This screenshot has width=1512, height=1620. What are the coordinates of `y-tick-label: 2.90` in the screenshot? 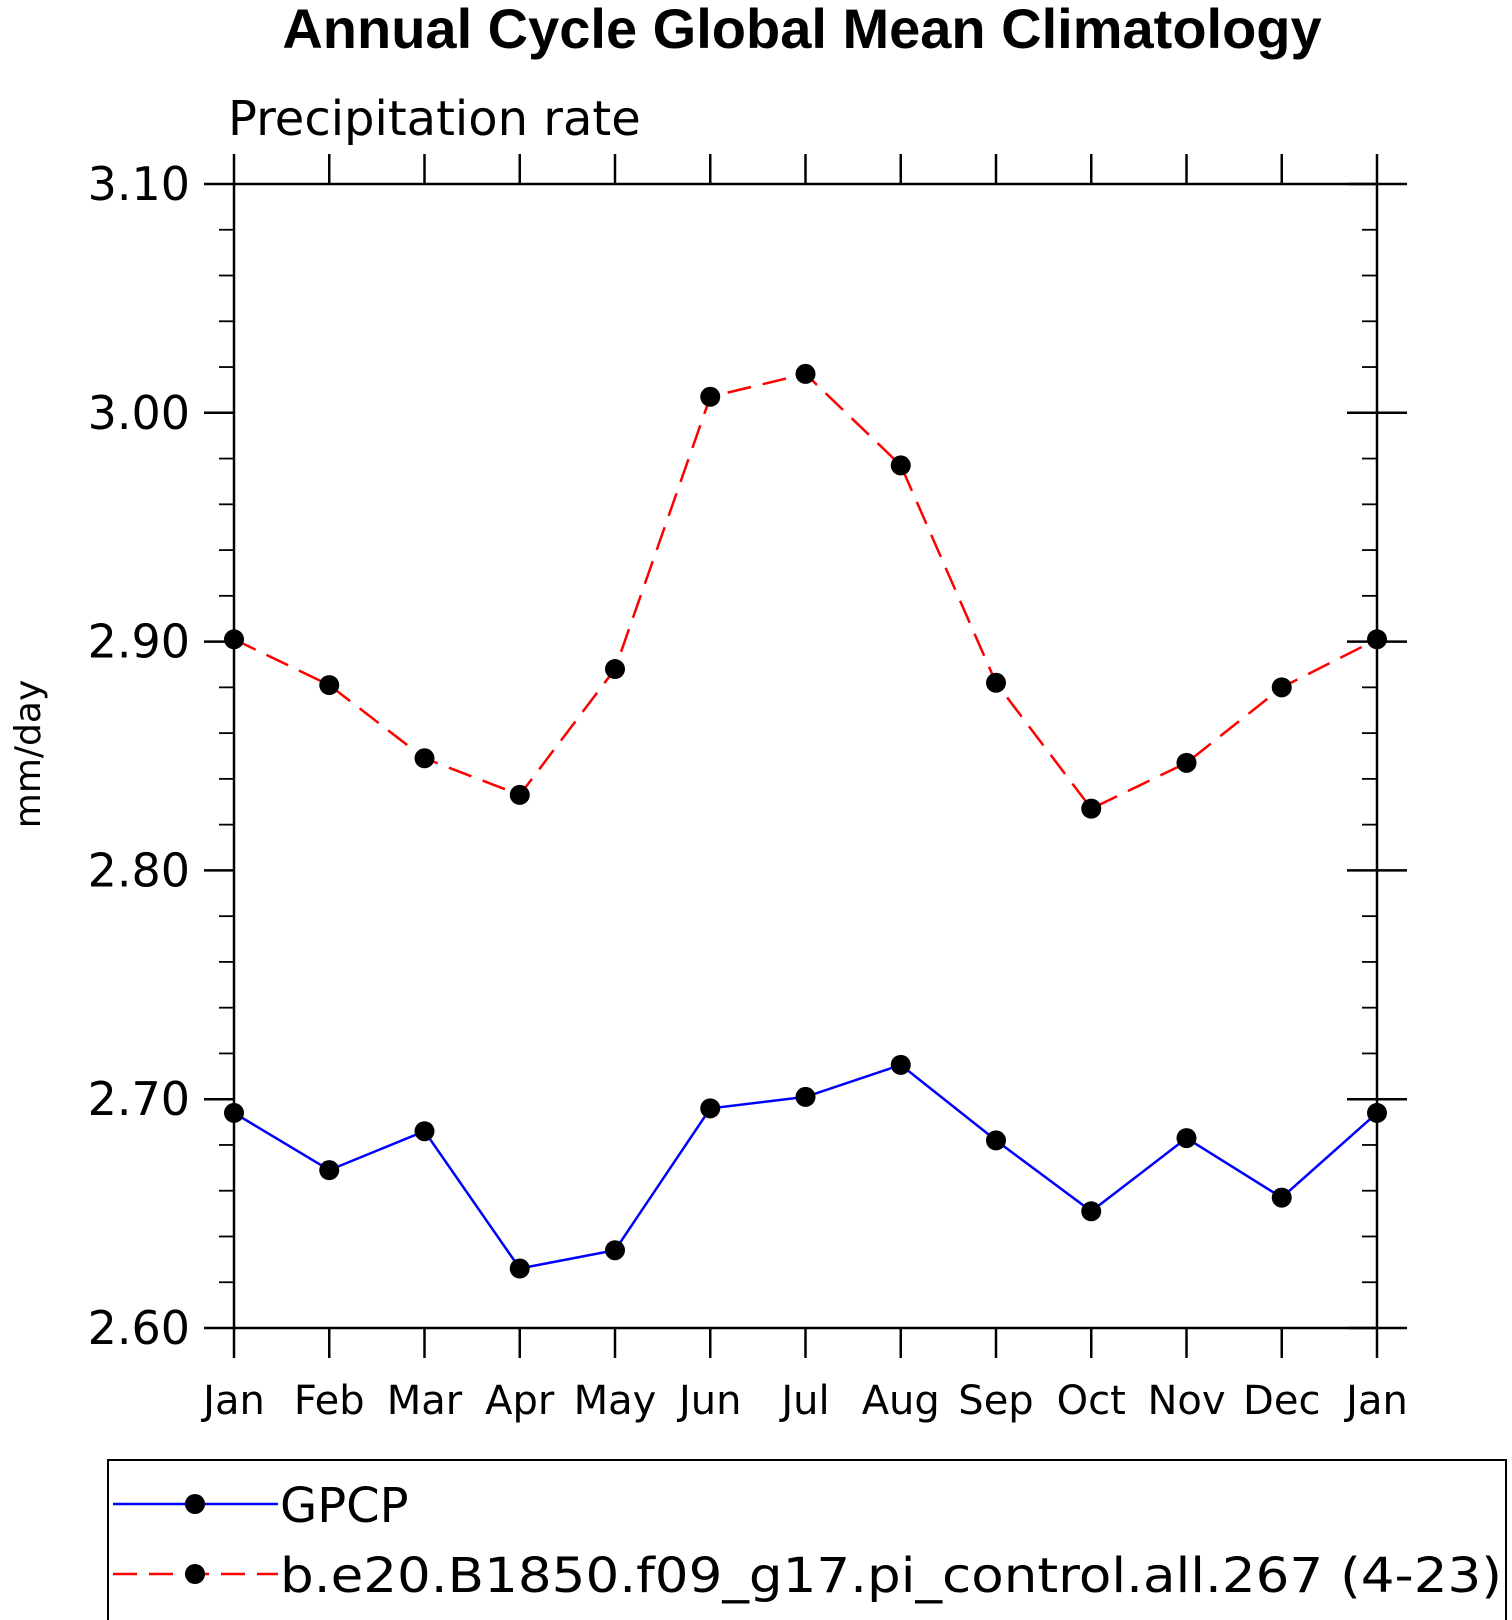 It's located at (139, 642).